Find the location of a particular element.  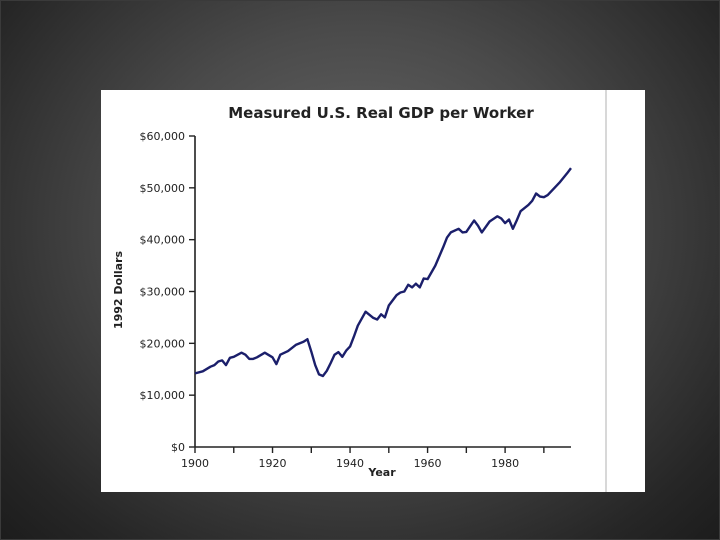

figure-edge is located at coordinates (606, 291).